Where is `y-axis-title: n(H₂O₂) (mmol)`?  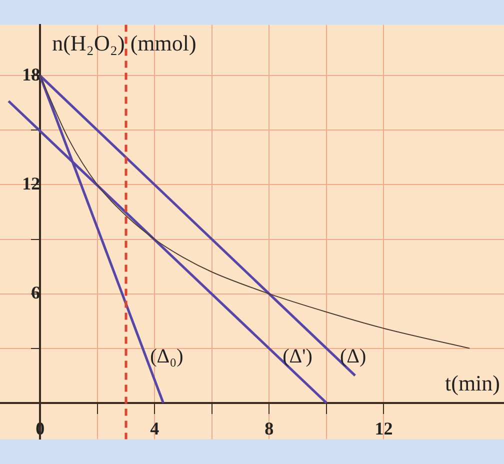
y-axis-title: n(H₂O₂) (mmol) is located at coordinates (124, 43).